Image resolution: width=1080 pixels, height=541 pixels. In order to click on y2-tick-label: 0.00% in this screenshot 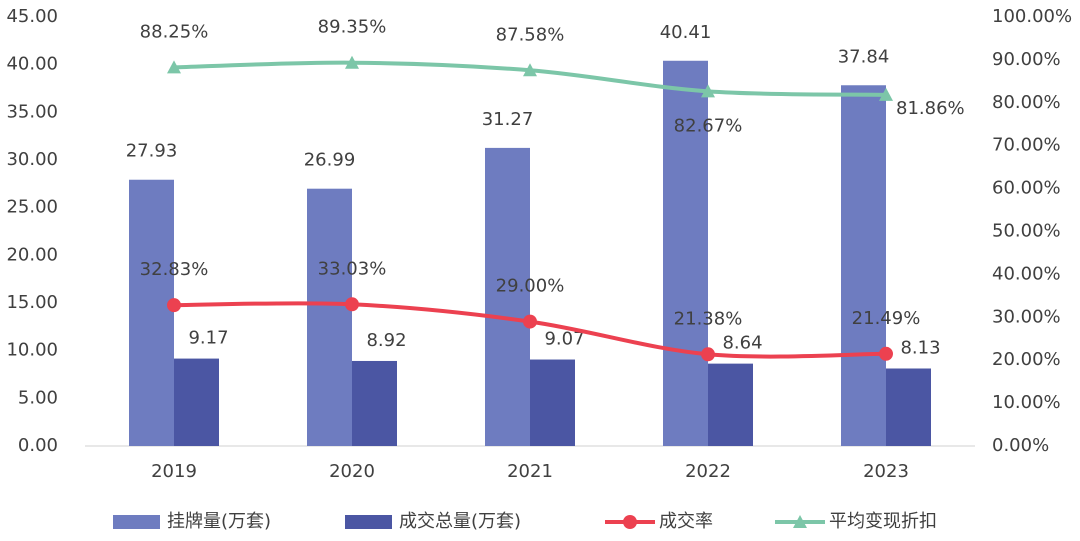, I will do `click(1020, 445)`.